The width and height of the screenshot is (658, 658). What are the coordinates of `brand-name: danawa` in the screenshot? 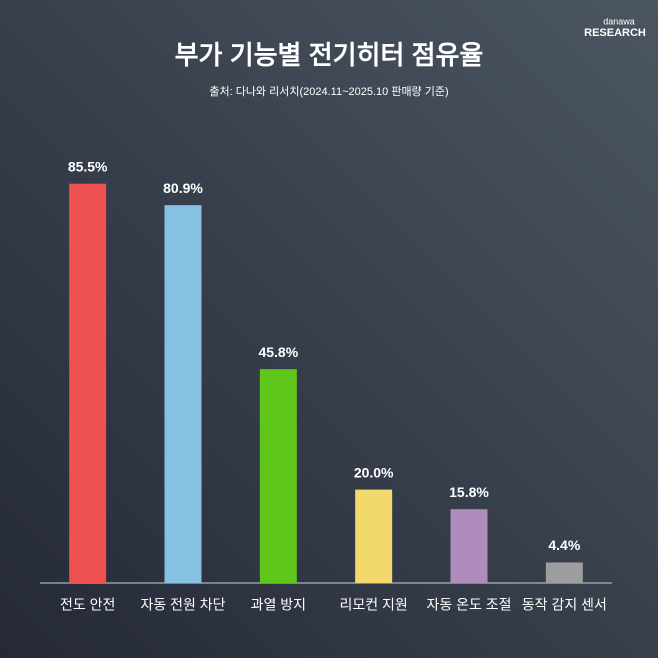 It's located at (619, 21).